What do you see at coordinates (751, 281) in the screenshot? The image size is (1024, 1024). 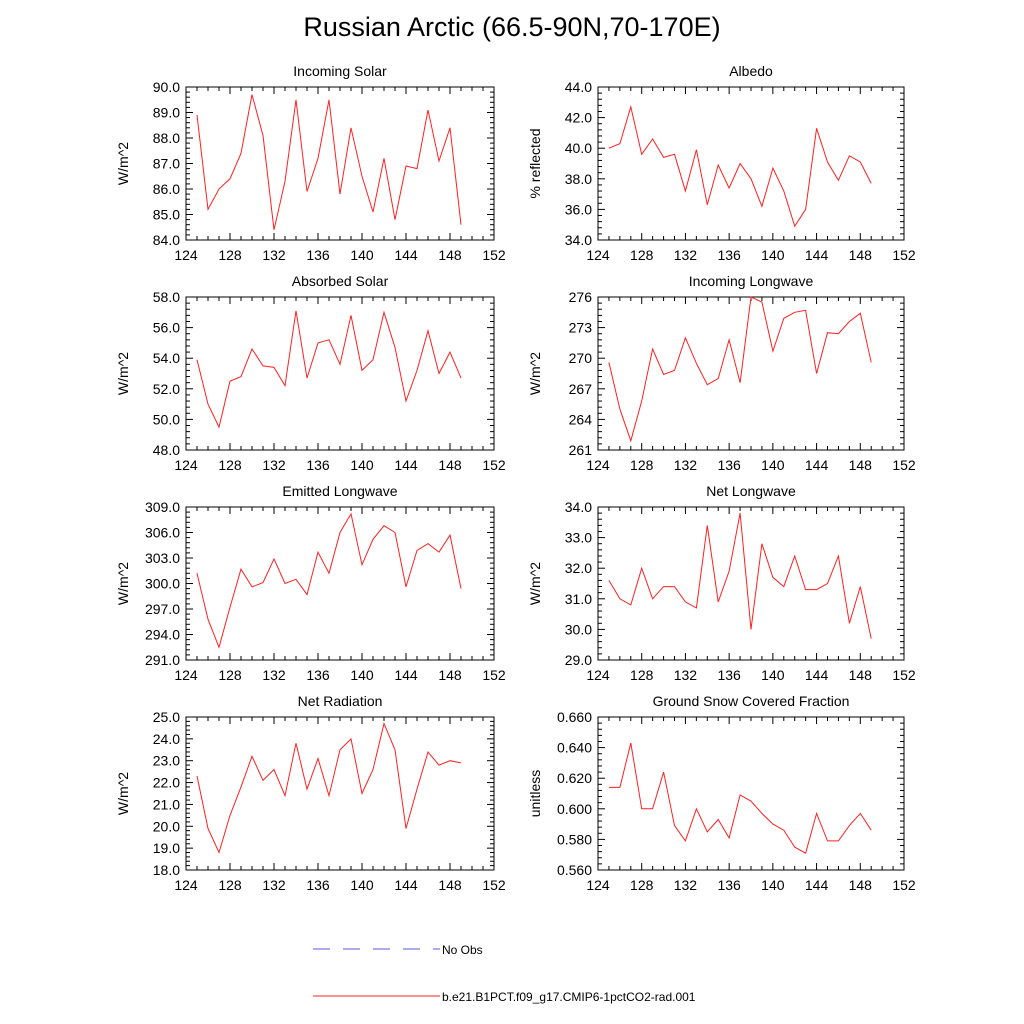 I see `panel-title: Incoming Longwave` at bounding box center [751, 281].